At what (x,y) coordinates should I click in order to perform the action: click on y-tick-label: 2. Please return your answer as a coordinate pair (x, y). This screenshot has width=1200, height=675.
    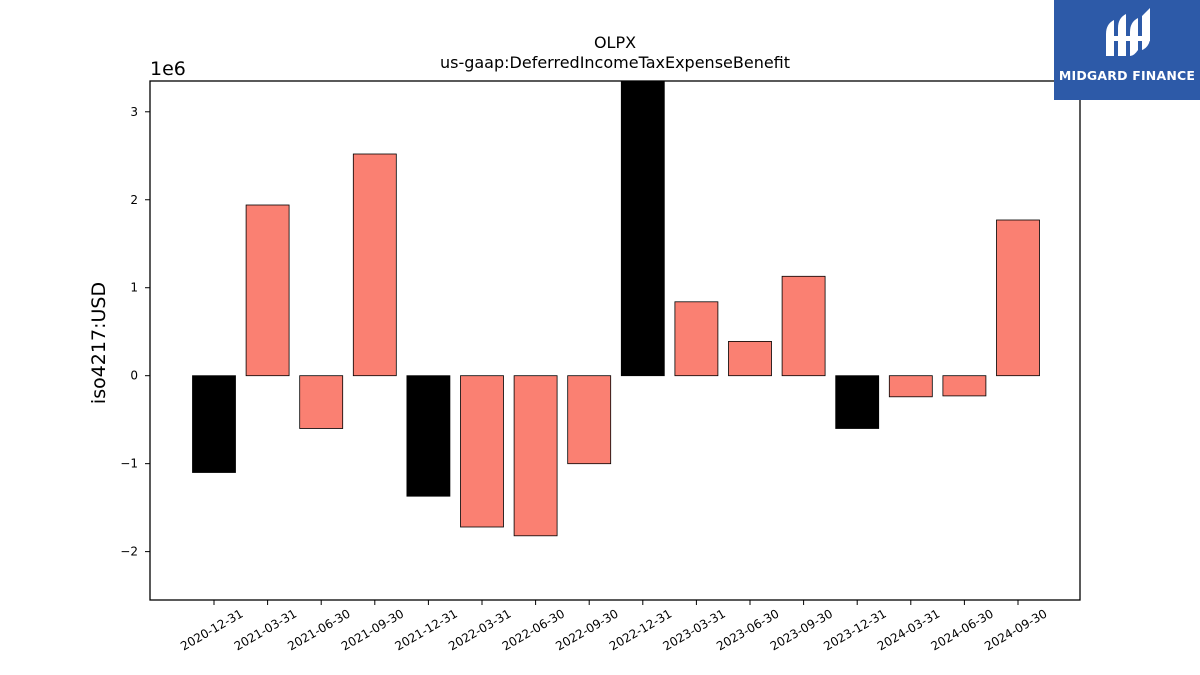
    Looking at the image, I should click on (134, 200).